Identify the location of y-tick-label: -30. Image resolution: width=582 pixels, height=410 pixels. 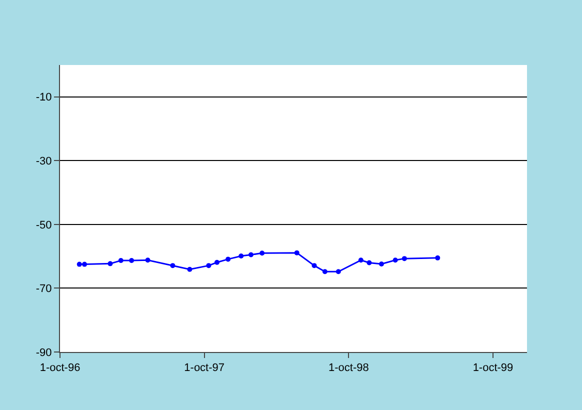
(44, 162).